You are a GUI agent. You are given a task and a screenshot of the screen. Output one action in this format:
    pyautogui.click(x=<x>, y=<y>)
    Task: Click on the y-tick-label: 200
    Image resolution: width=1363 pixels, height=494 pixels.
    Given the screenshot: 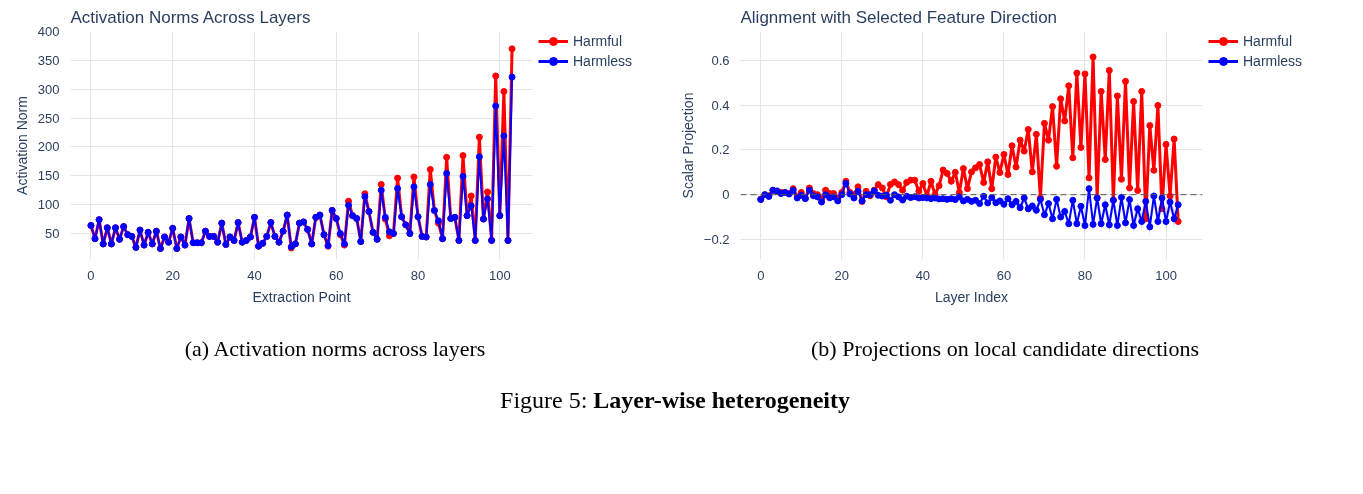 What is the action you would take?
    pyautogui.click(x=48, y=147)
    